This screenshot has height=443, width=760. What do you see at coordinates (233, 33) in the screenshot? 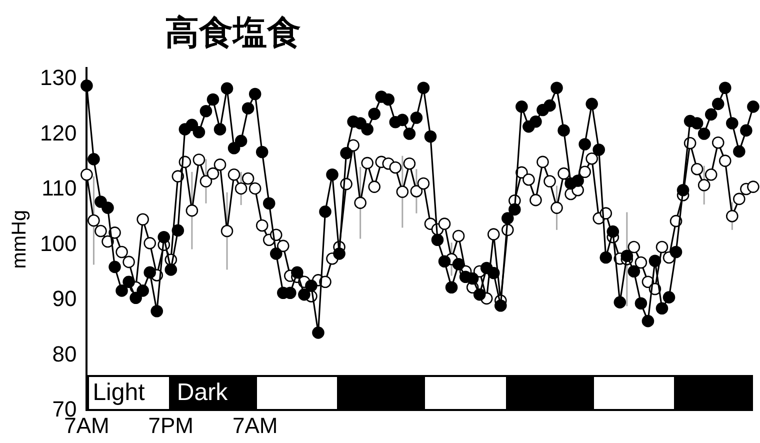
I see `chart-title: 高食塩食` at bounding box center [233, 33].